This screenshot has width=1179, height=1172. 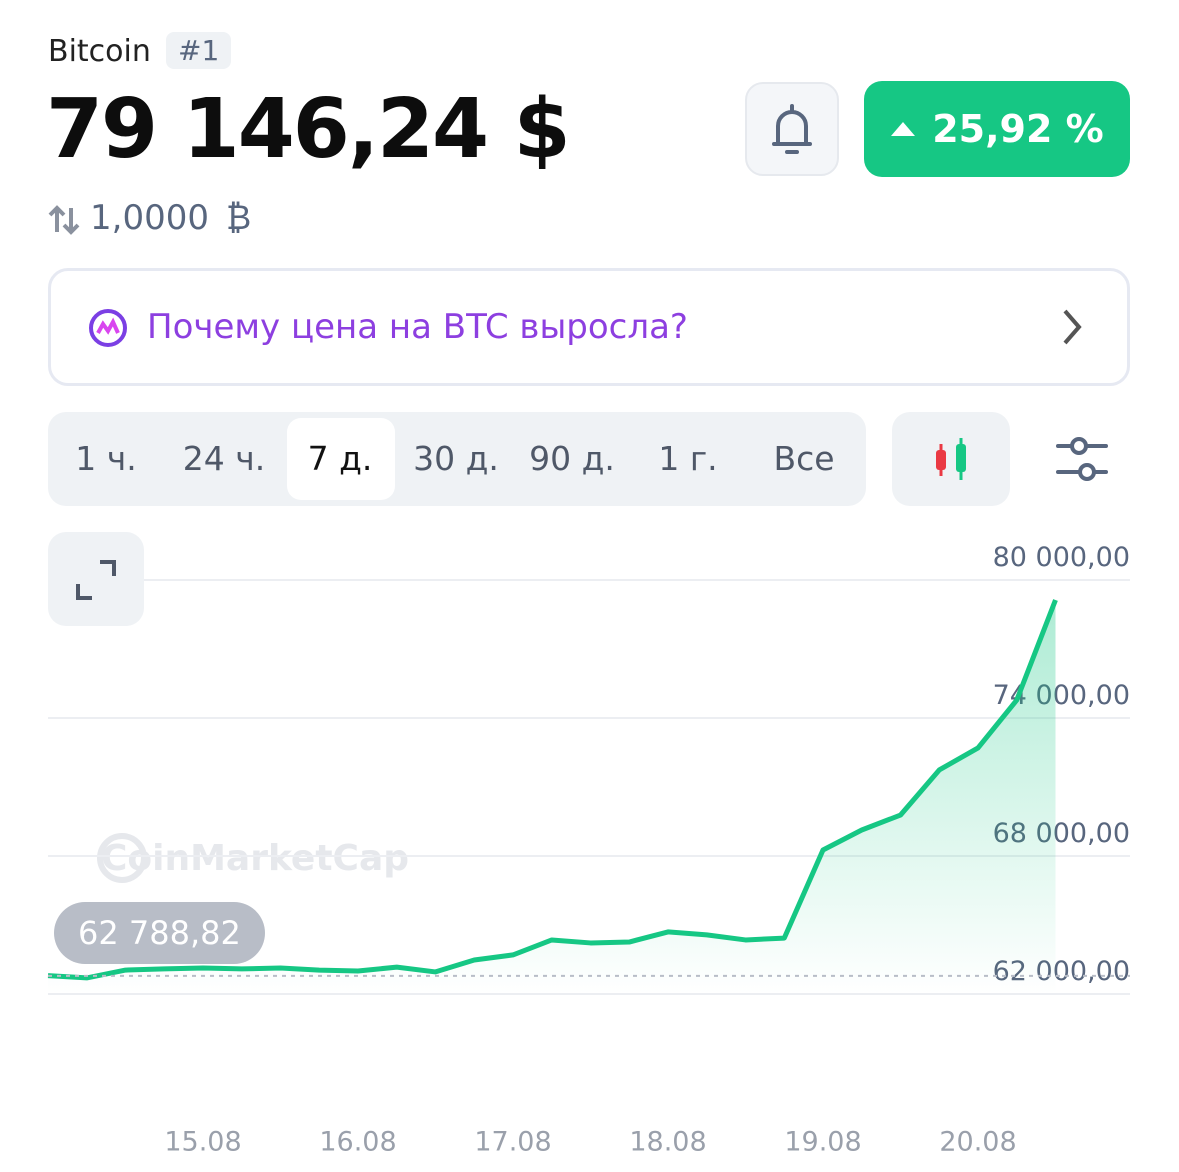 I want to click on settings-icon, so click(x=1082, y=460).